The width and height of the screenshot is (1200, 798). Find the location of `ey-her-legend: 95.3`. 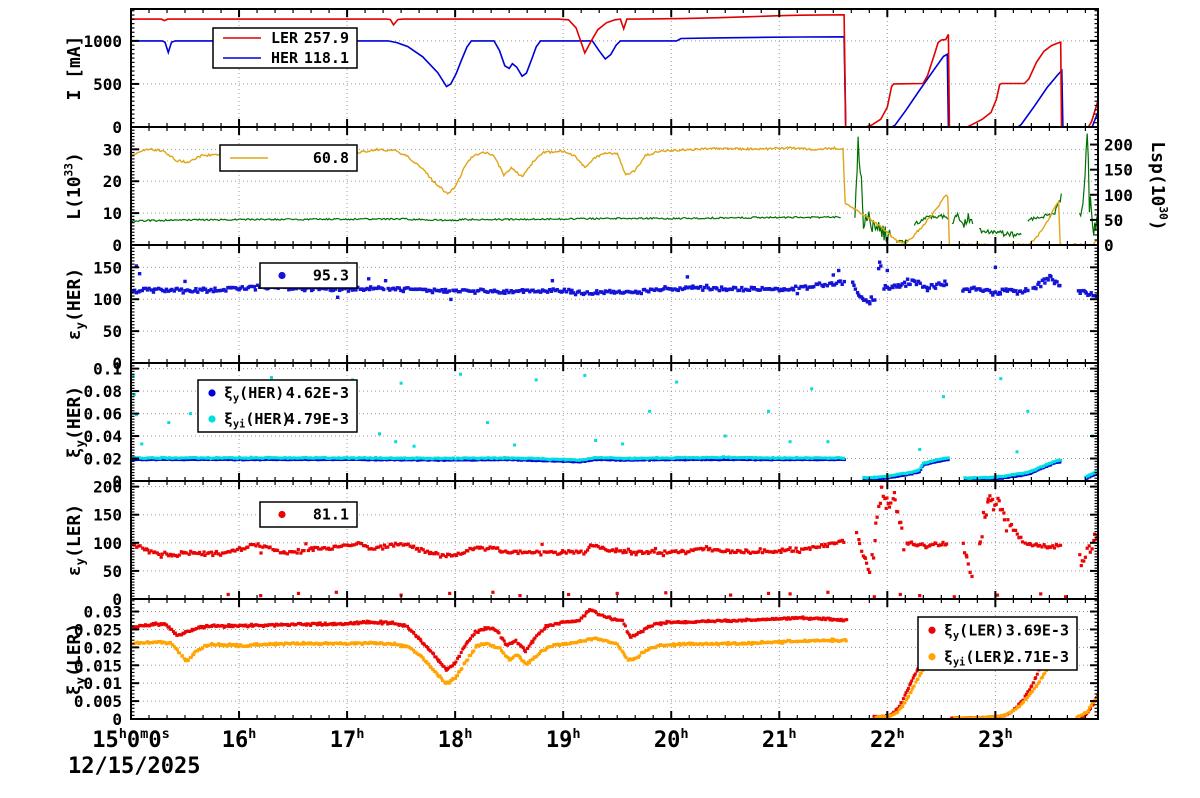

ey-her-legend: 95.3 is located at coordinates (308, 275).